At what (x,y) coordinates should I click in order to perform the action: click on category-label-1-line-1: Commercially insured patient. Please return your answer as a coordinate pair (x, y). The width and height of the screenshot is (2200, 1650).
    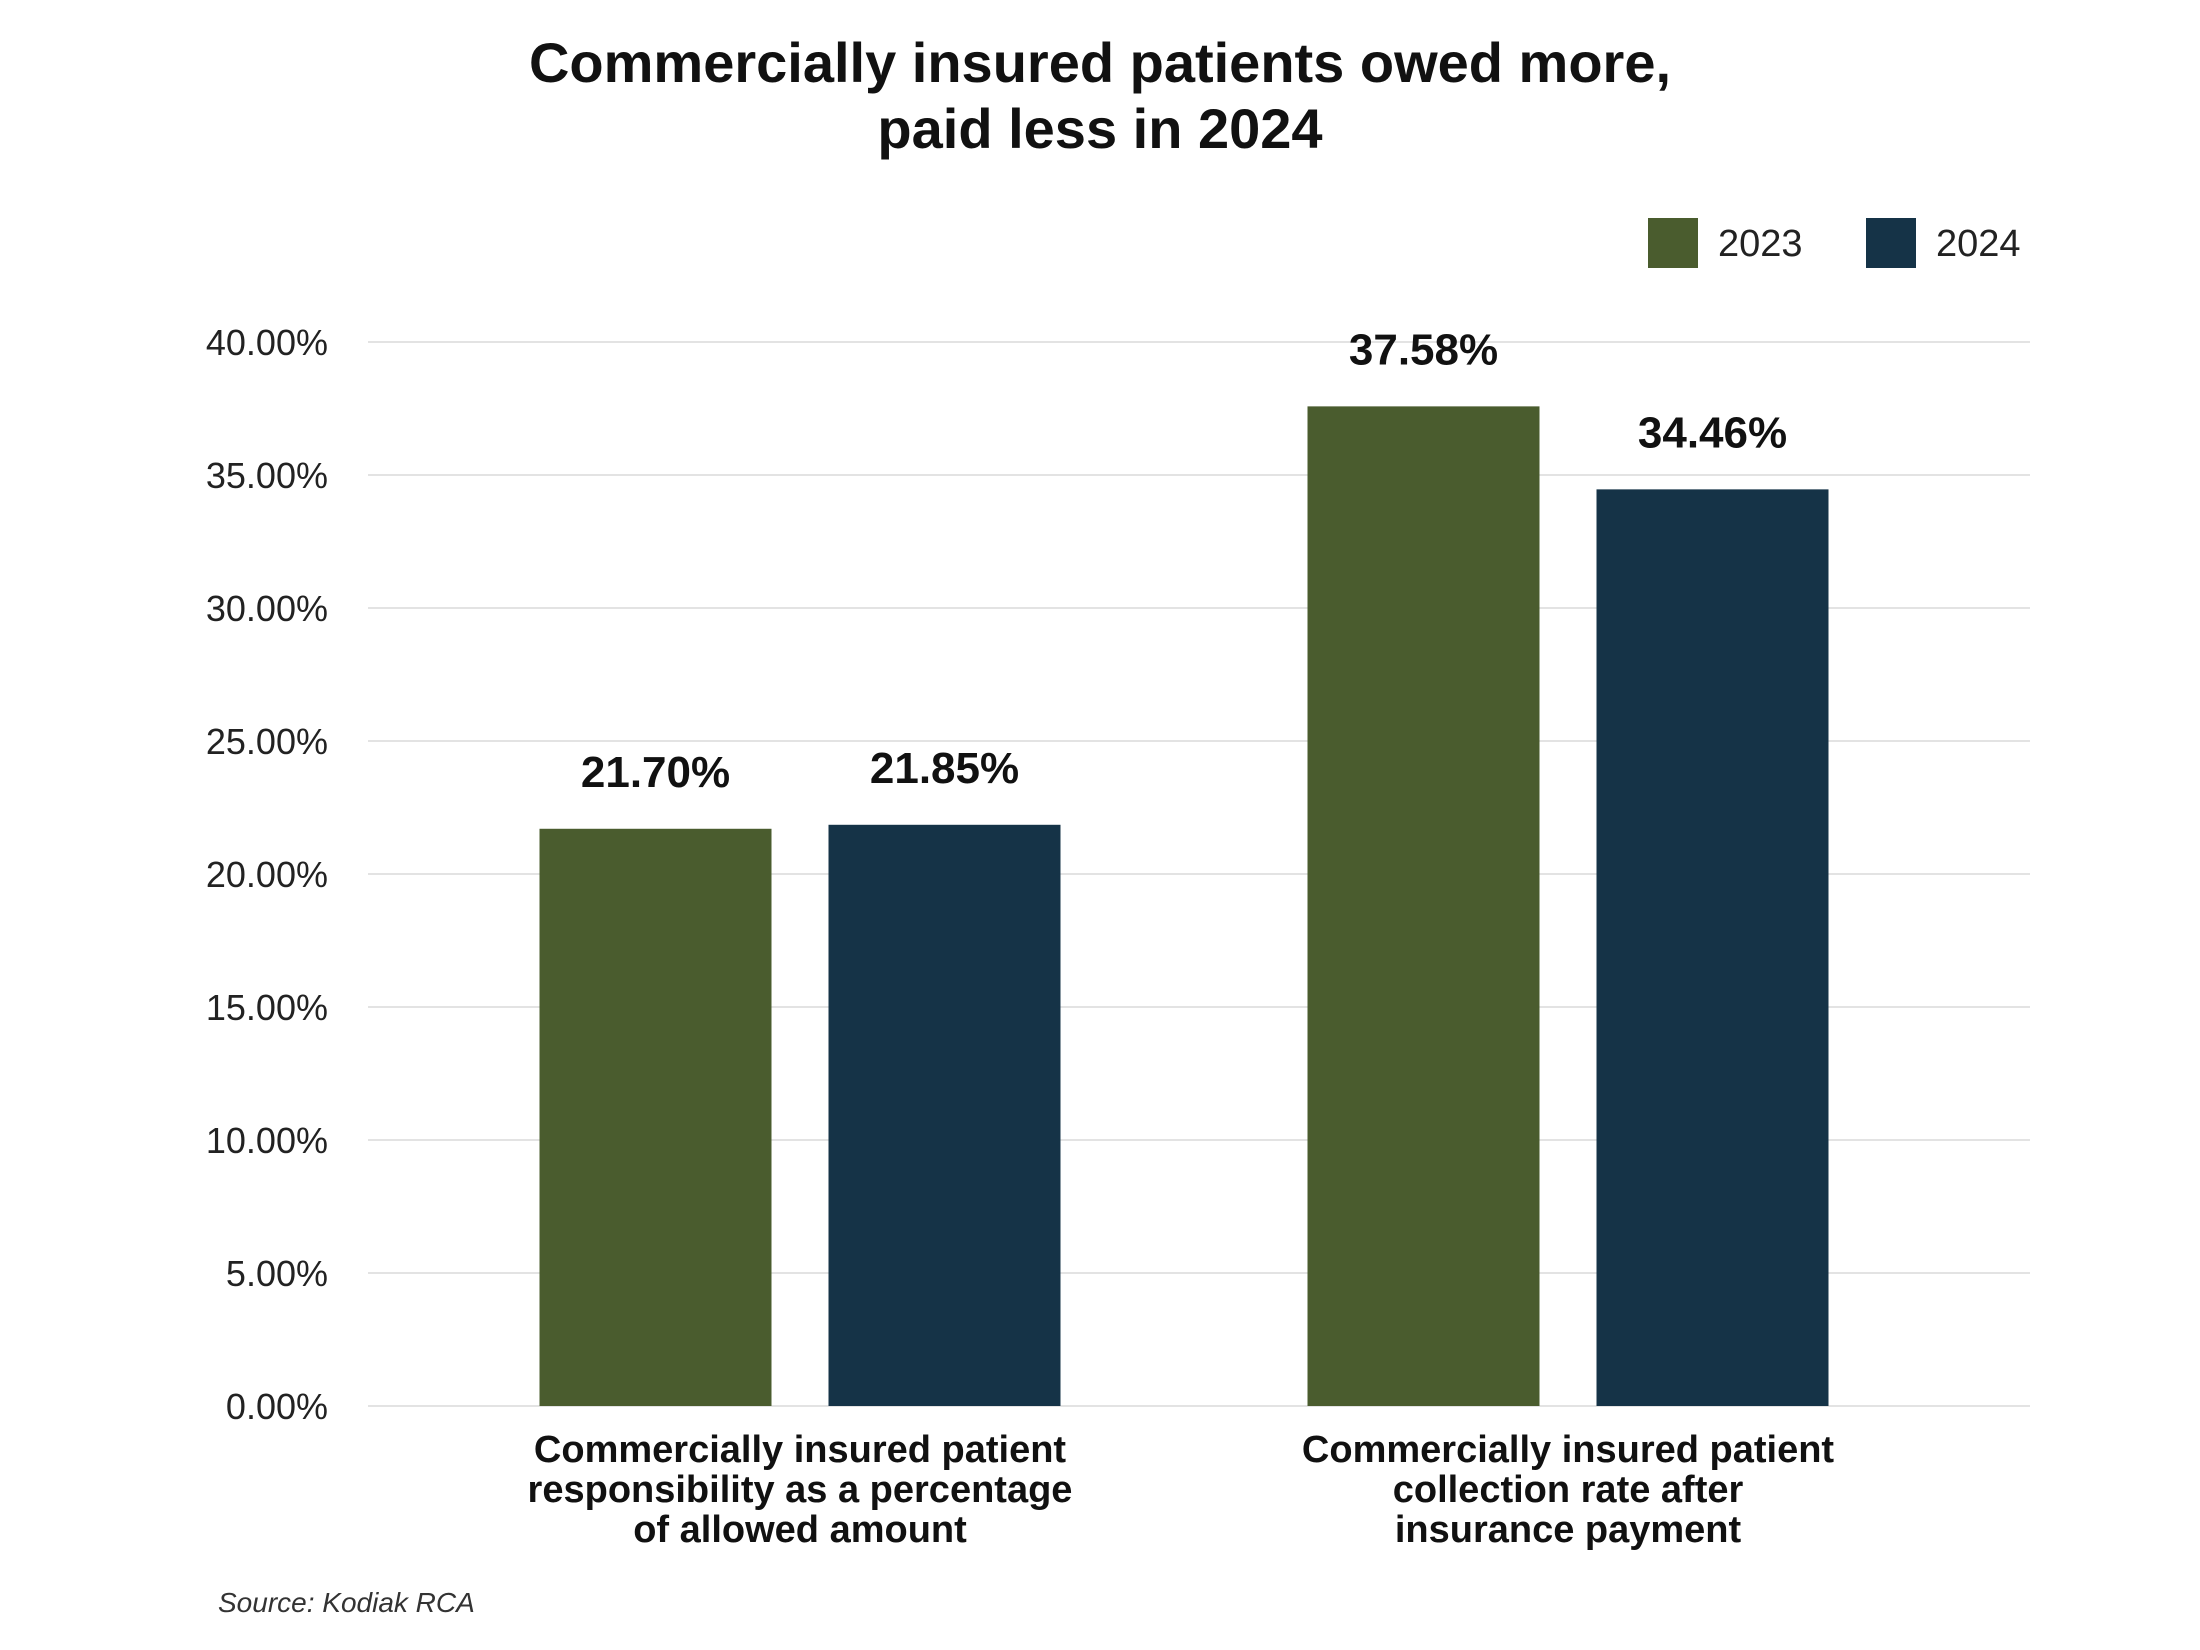
    Looking at the image, I should click on (800, 1450).